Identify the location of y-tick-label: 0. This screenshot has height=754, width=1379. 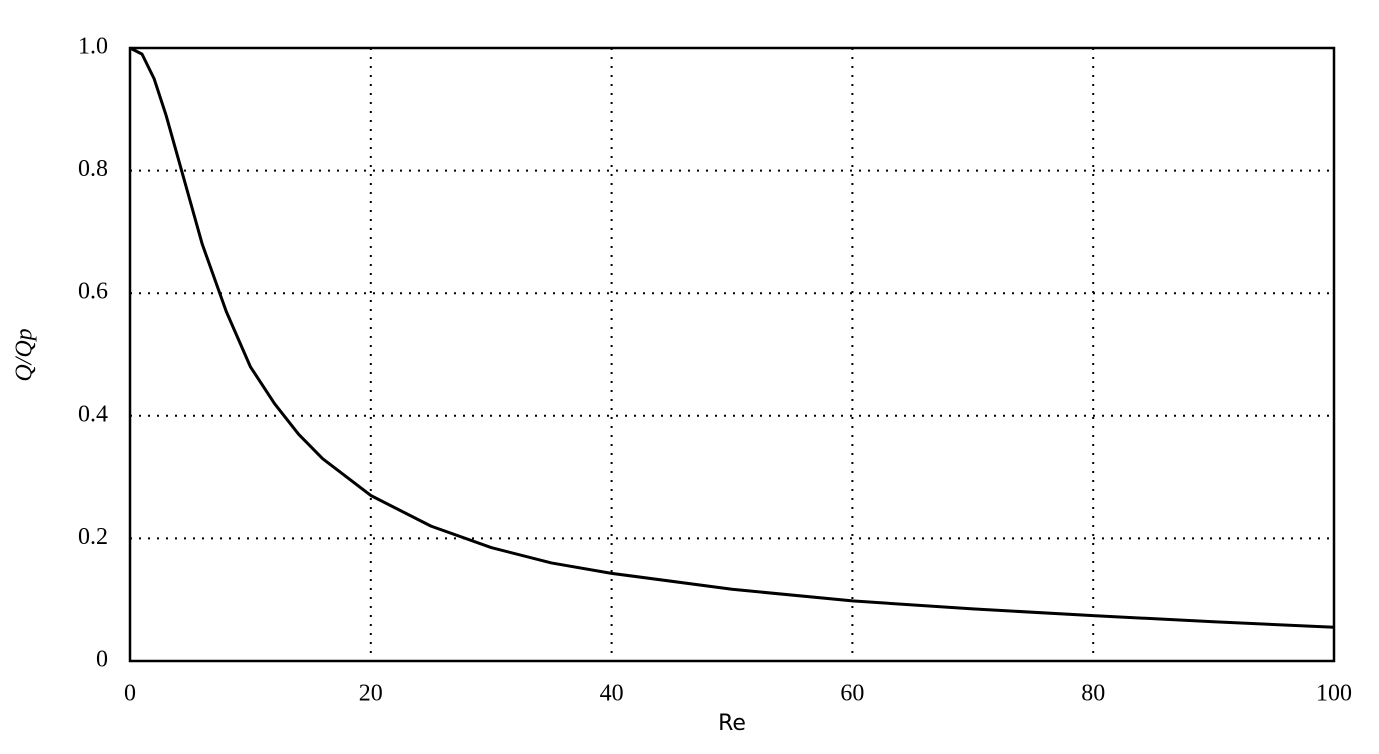
(102, 660).